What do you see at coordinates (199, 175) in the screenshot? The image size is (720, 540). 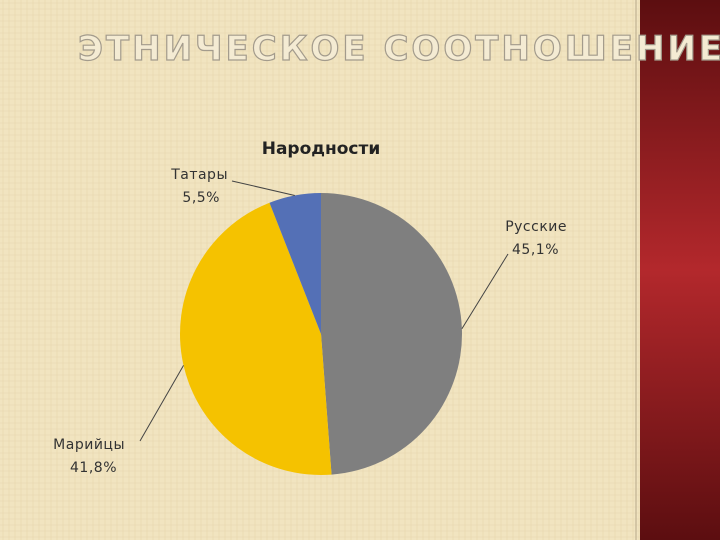 I see `category-label: Татары` at bounding box center [199, 175].